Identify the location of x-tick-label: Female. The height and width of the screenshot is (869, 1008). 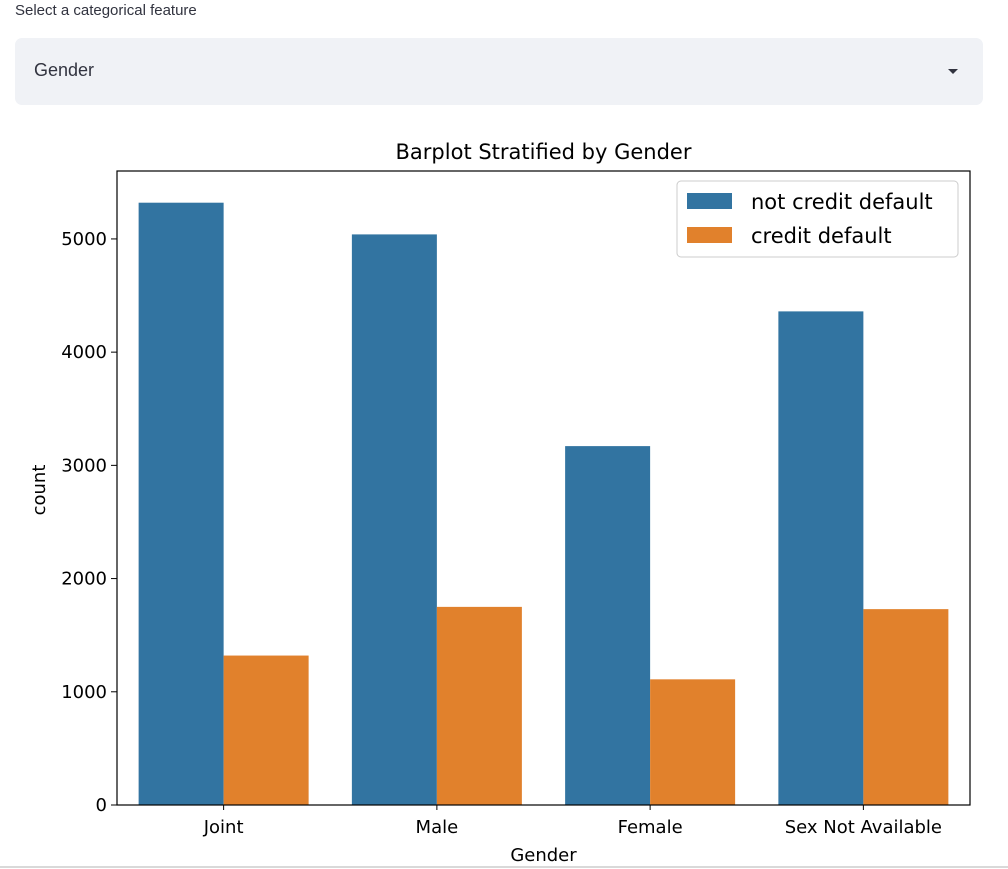
(650, 827).